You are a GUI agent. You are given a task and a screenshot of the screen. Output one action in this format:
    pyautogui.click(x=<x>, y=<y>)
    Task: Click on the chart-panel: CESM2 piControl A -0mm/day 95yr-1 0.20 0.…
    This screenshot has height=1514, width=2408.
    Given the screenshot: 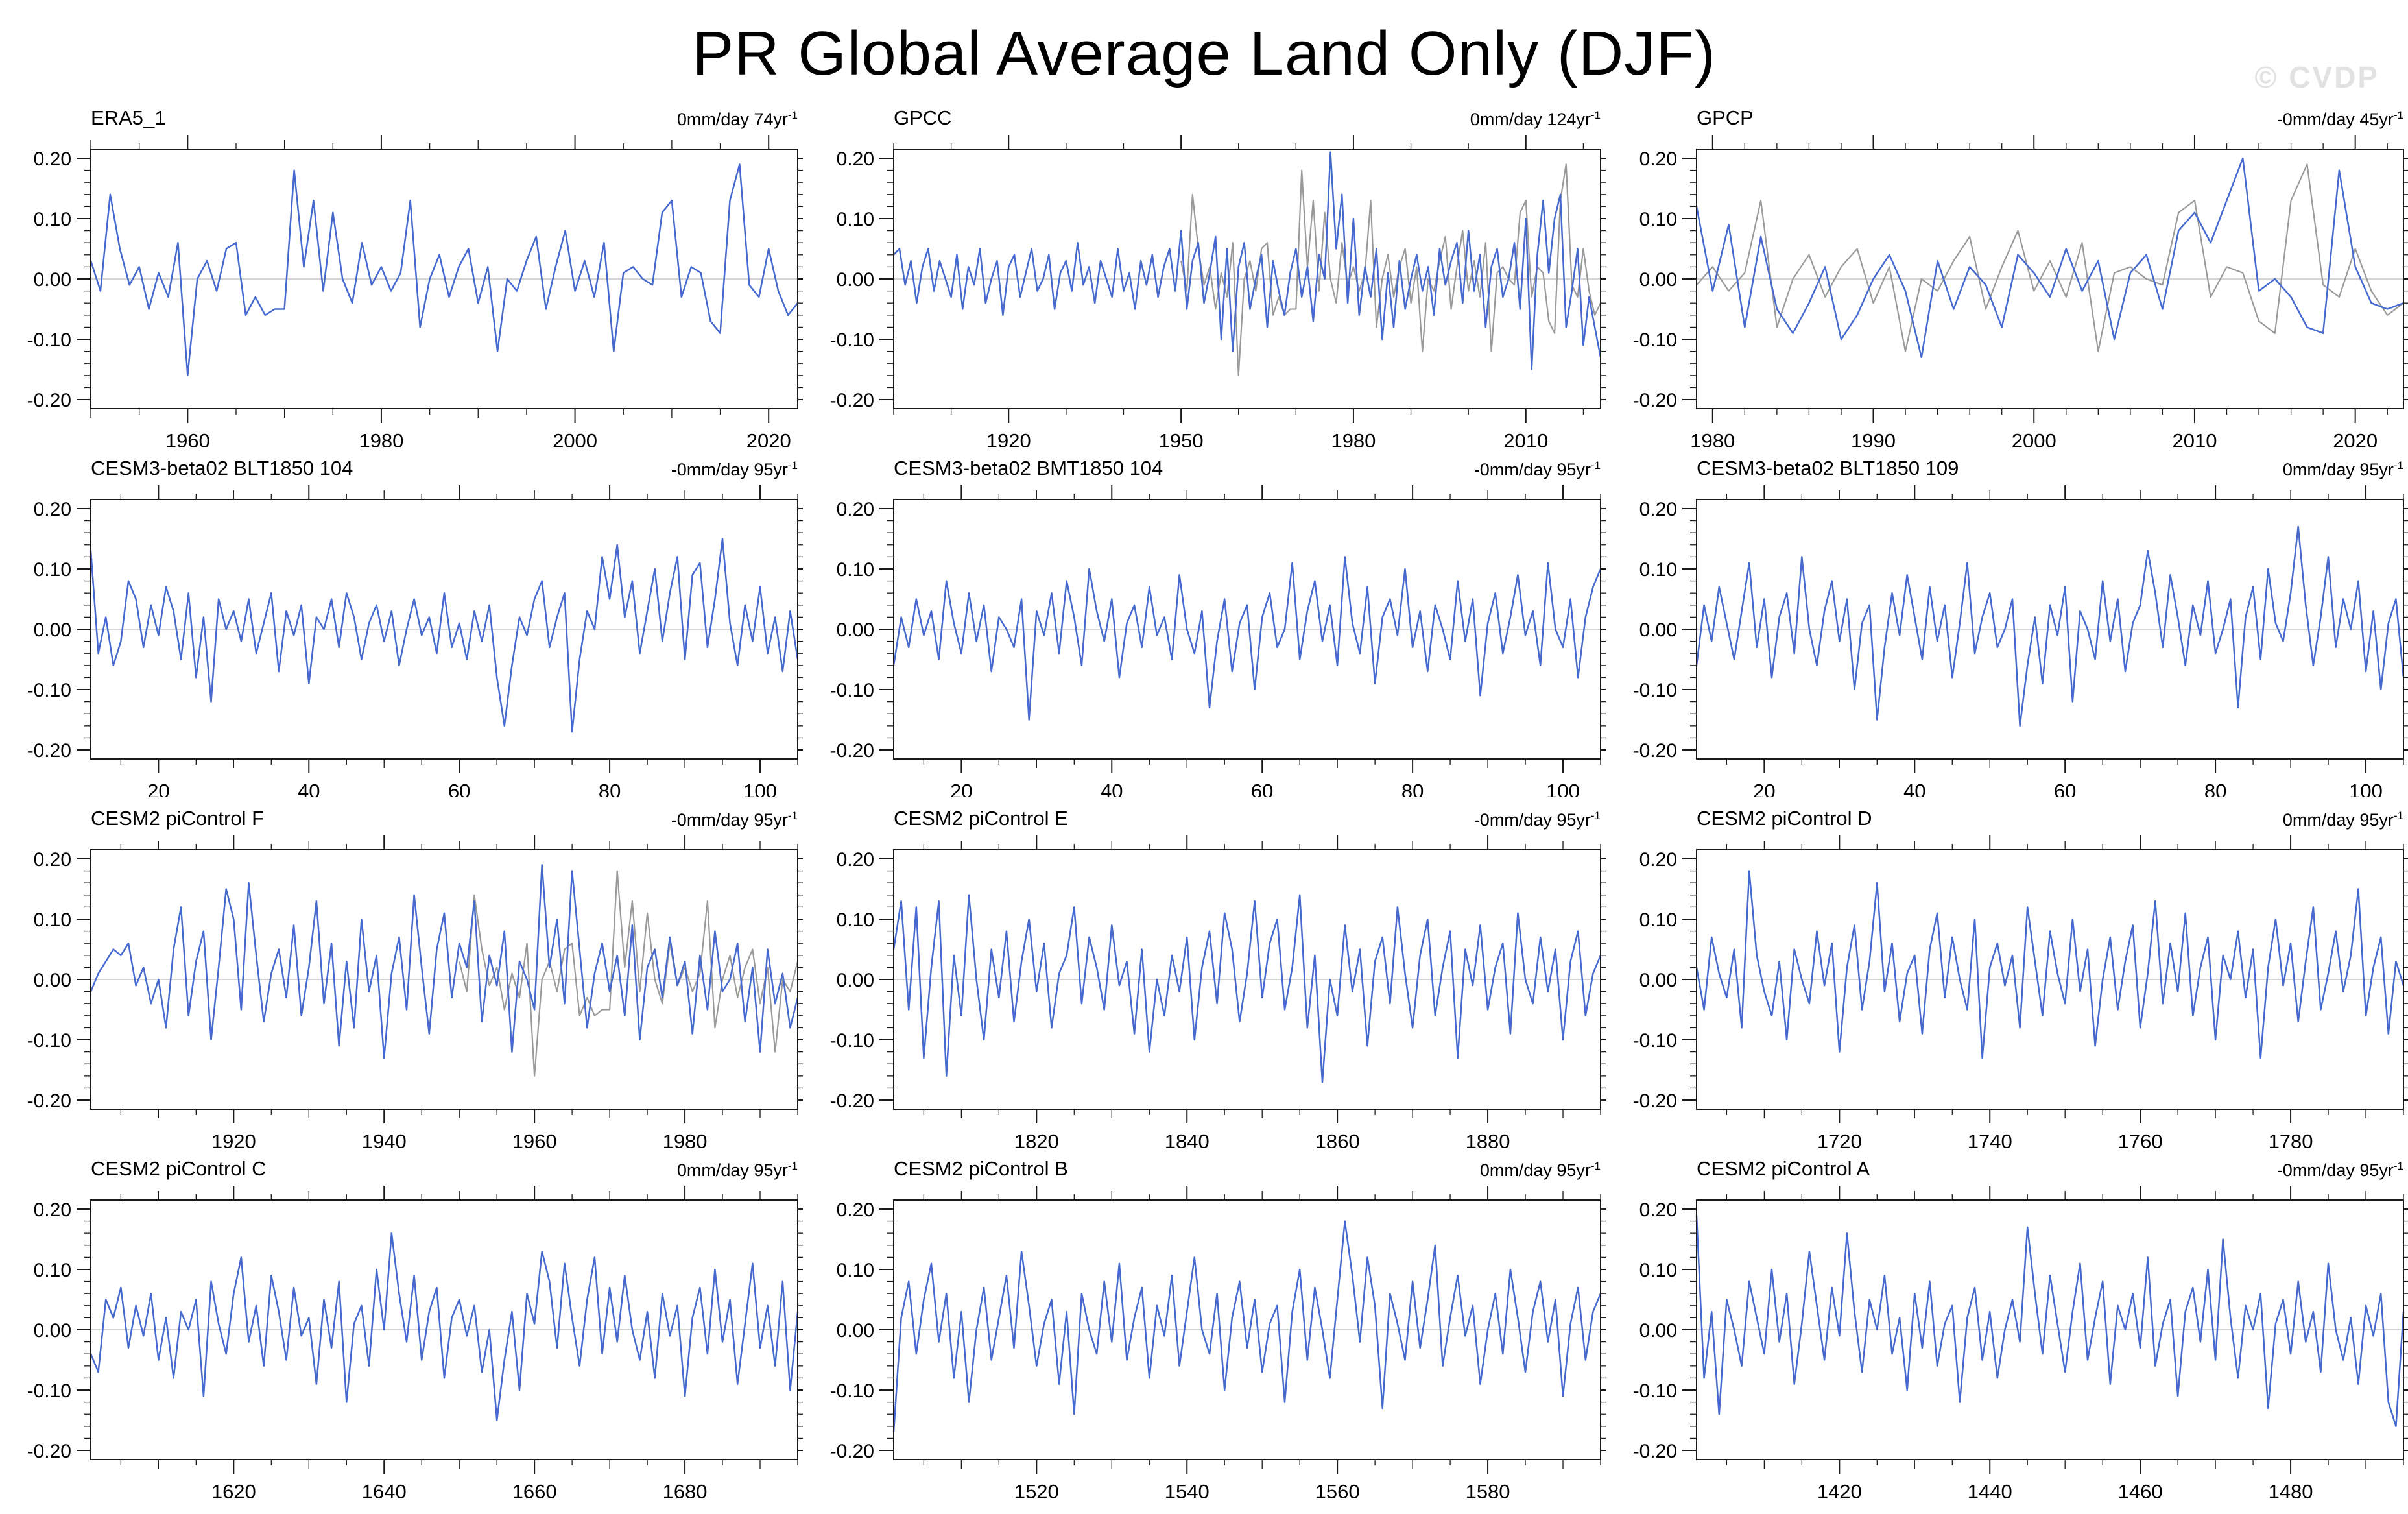 What is the action you would take?
    pyautogui.click(x=2007, y=1328)
    